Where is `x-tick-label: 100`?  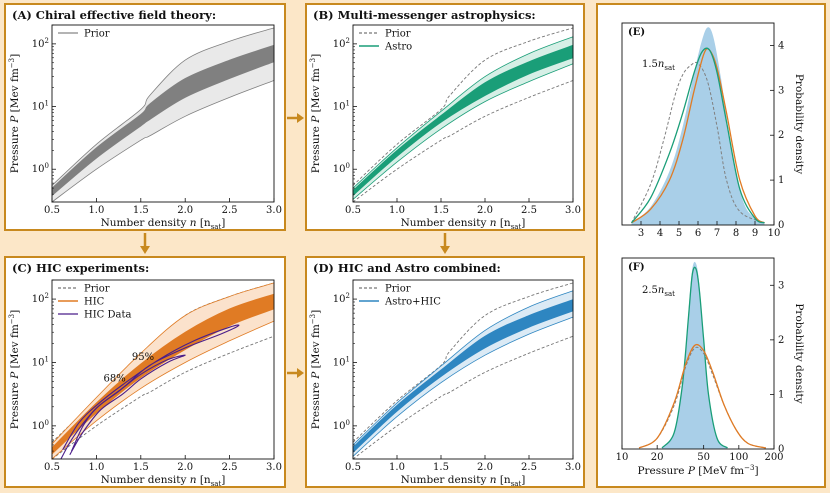
x-tick-label: 100 is located at coordinates (738, 457).